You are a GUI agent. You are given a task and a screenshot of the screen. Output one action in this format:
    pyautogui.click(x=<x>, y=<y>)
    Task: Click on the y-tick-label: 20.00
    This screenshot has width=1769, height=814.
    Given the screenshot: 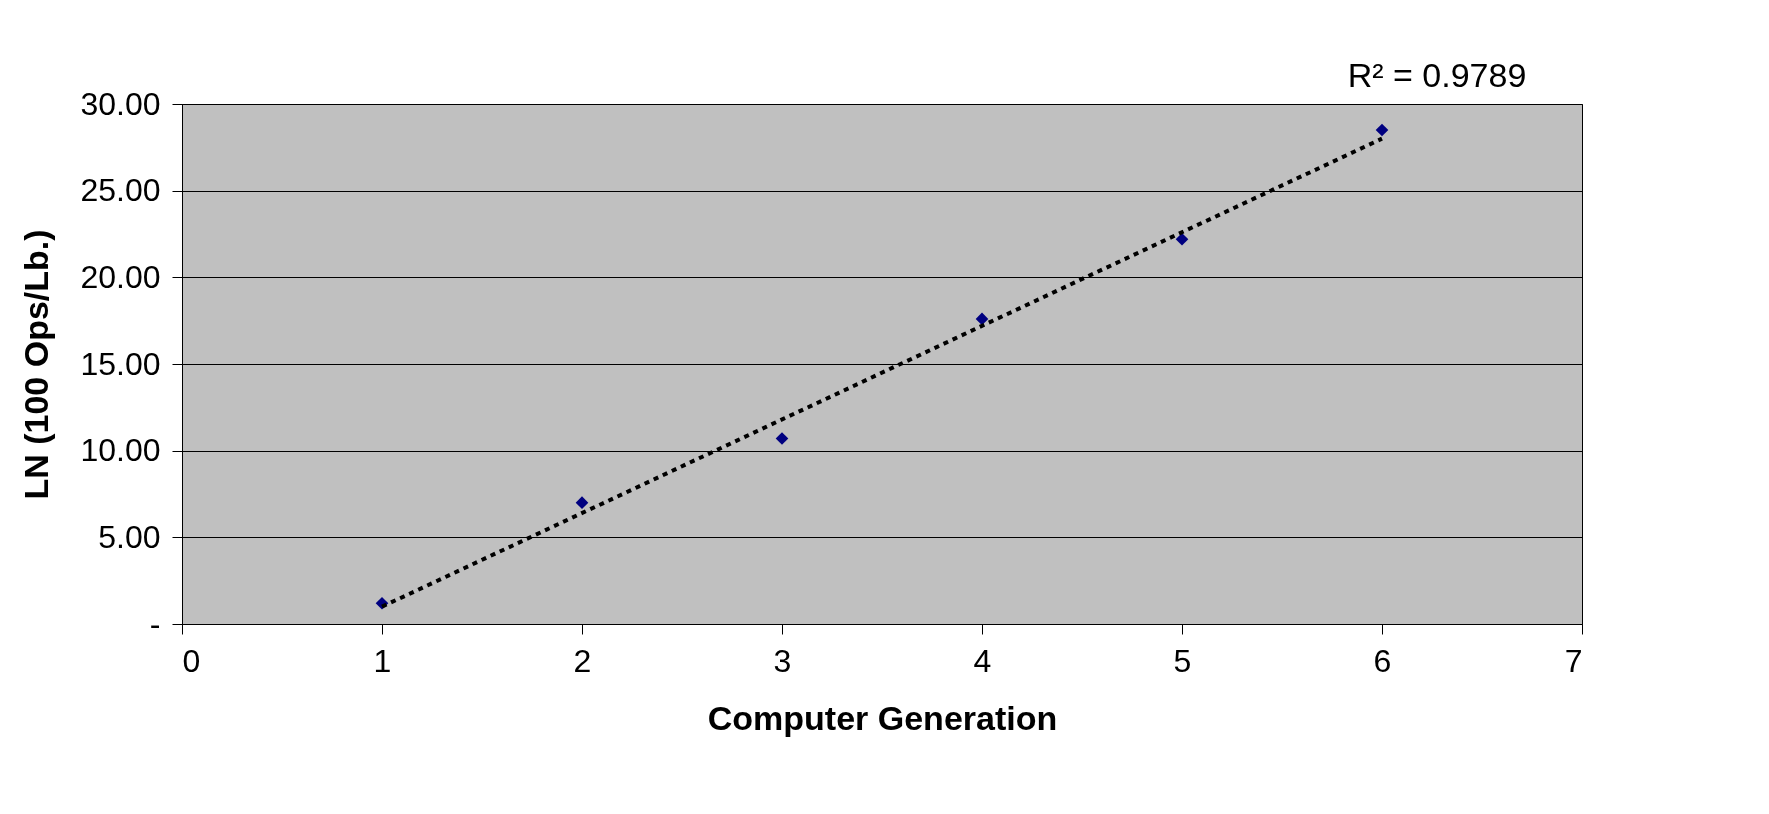 What is the action you would take?
    pyautogui.click(x=120, y=276)
    